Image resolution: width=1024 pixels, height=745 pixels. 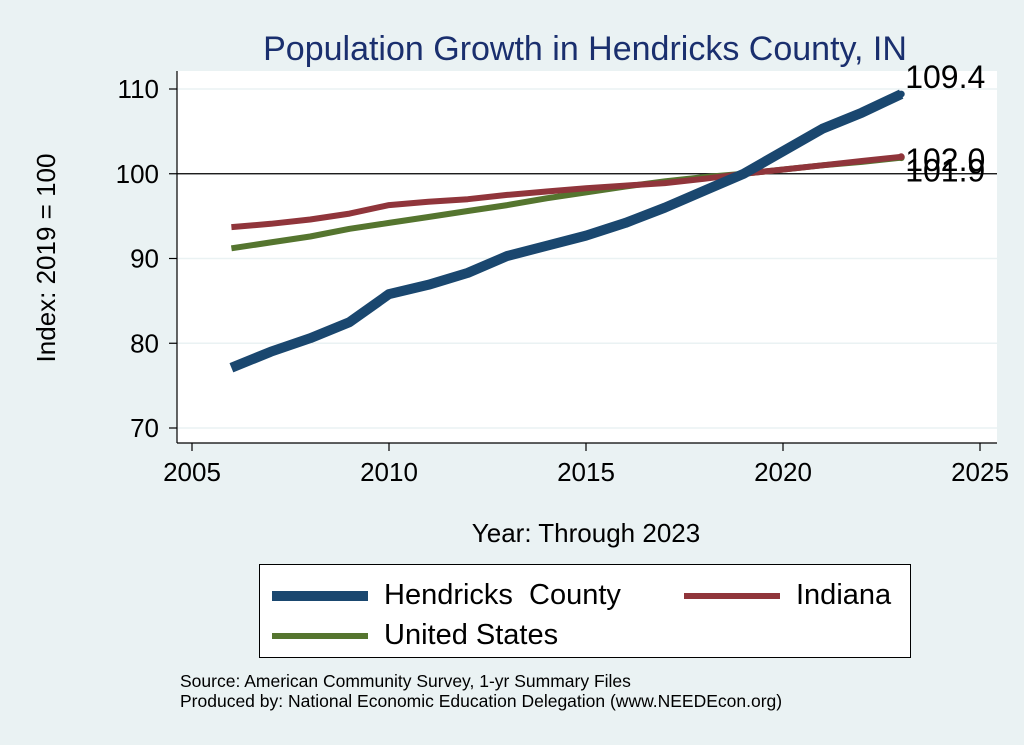 What do you see at coordinates (783, 472) in the screenshot?
I see `x-tick-label-2020: 2020` at bounding box center [783, 472].